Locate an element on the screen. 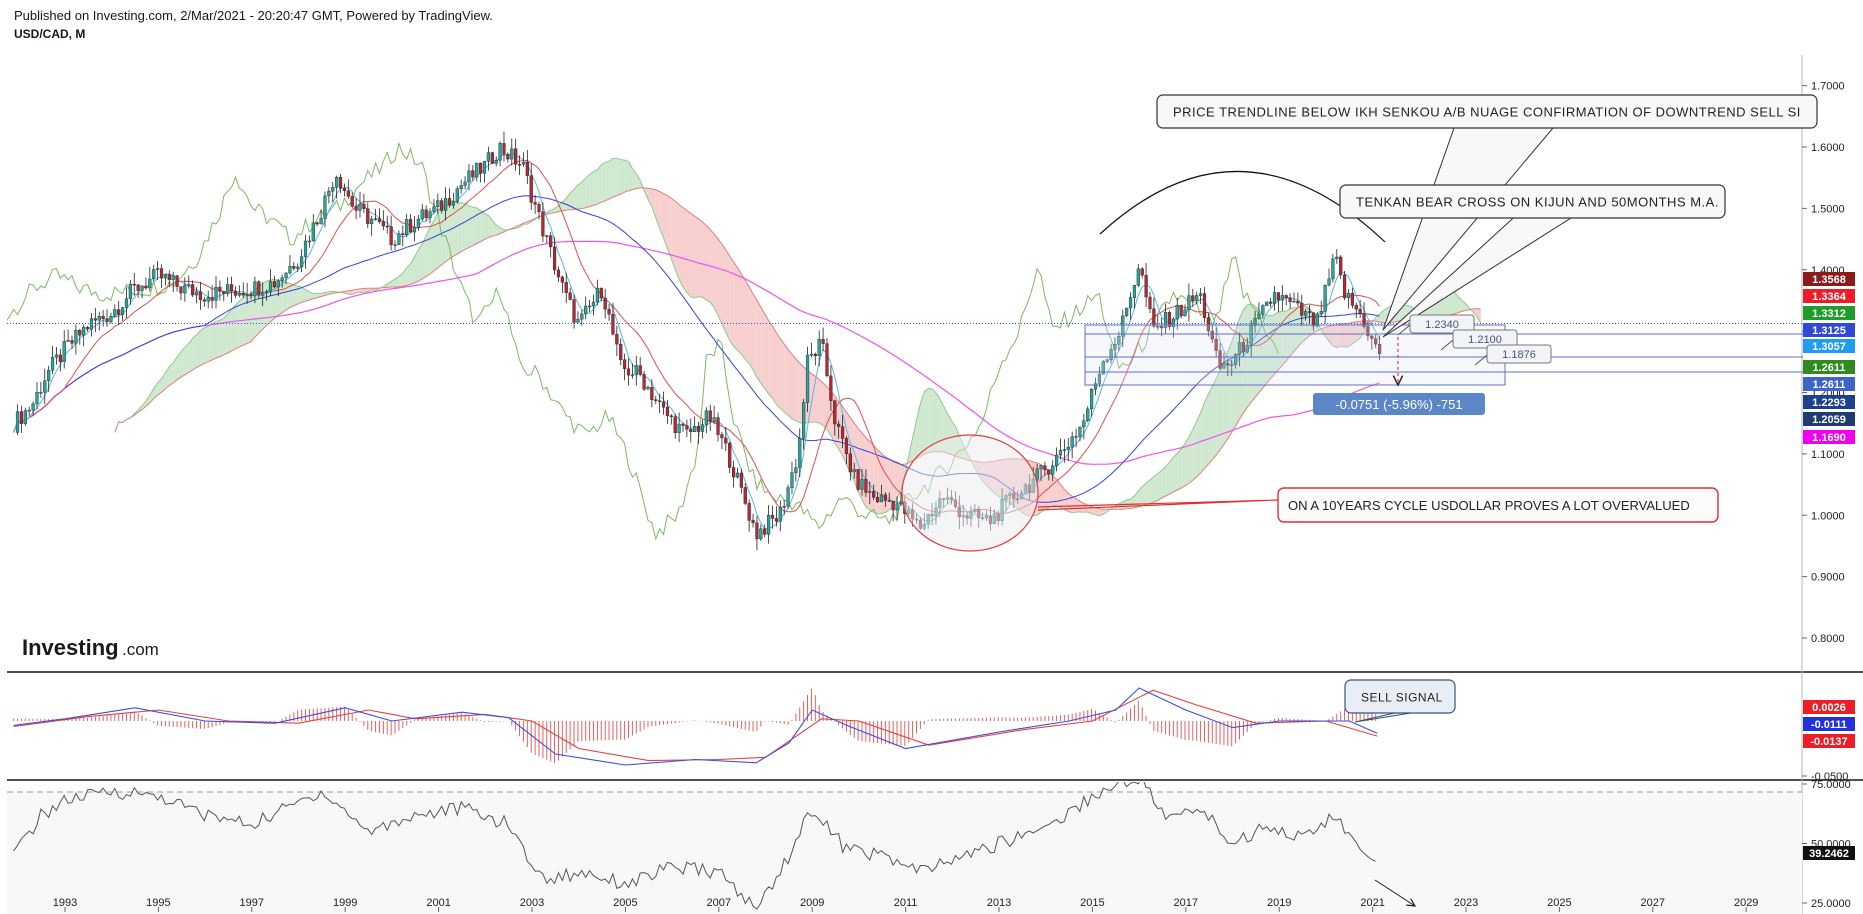 Image resolution: width=1863 pixels, height=914 pixels. x-tick-label: 2021 is located at coordinates (1372, 903).